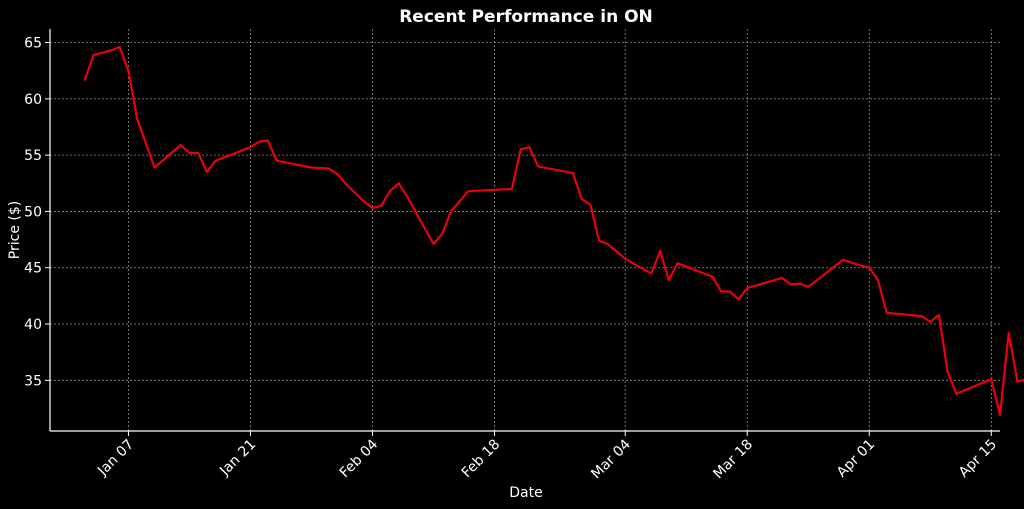 Image resolution: width=1024 pixels, height=509 pixels. Describe the element at coordinates (33, 325) in the screenshot. I see `y-tick-label: 40` at that location.